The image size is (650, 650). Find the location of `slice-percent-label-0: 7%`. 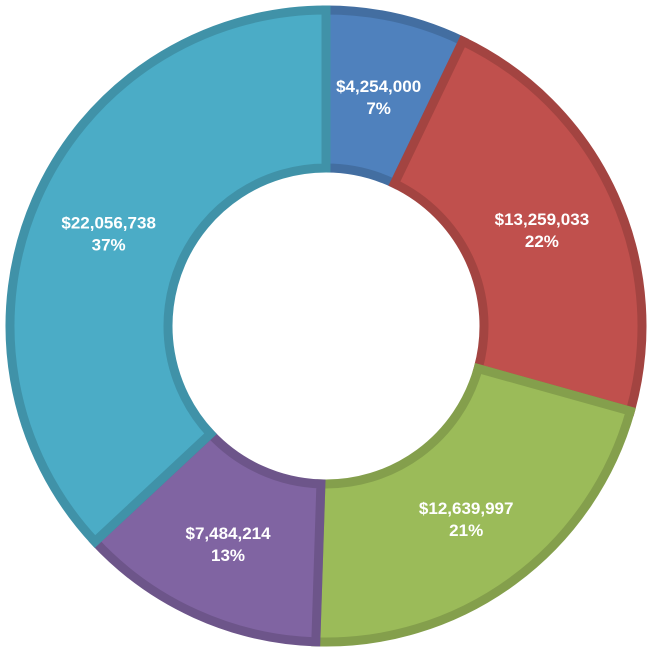

slice-percent-label-0: 7% is located at coordinates (378, 108).